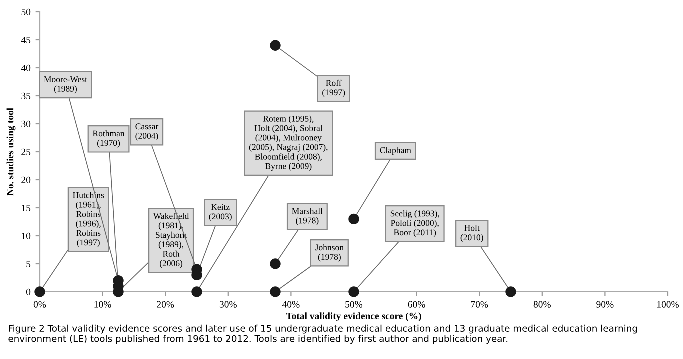 The image size is (683, 359). I want to click on y-tick-label: 10, so click(26, 236).